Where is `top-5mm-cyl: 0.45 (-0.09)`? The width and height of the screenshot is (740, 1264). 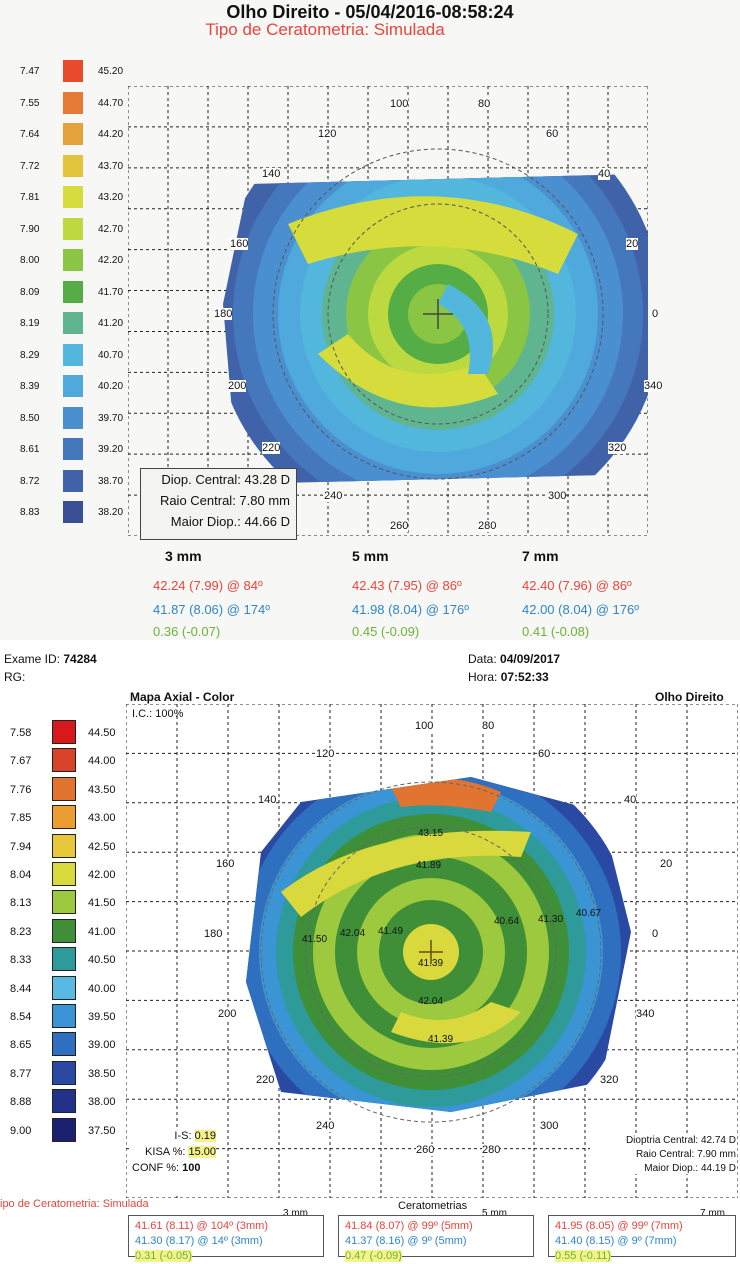 top-5mm-cyl: 0.45 (-0.09) is located at coordinates (386, 631).